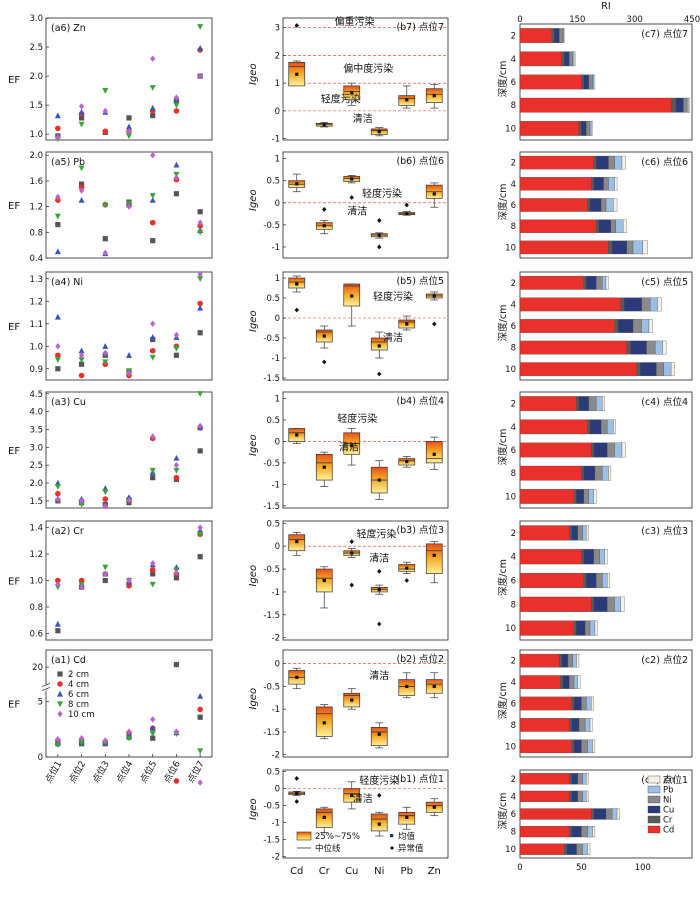 This screenshot has width=700, height=899. What do you see at coordinates (654, 829) in the screenshot?
I see `ri-legend-swatch` at bounding box center [654, 829].